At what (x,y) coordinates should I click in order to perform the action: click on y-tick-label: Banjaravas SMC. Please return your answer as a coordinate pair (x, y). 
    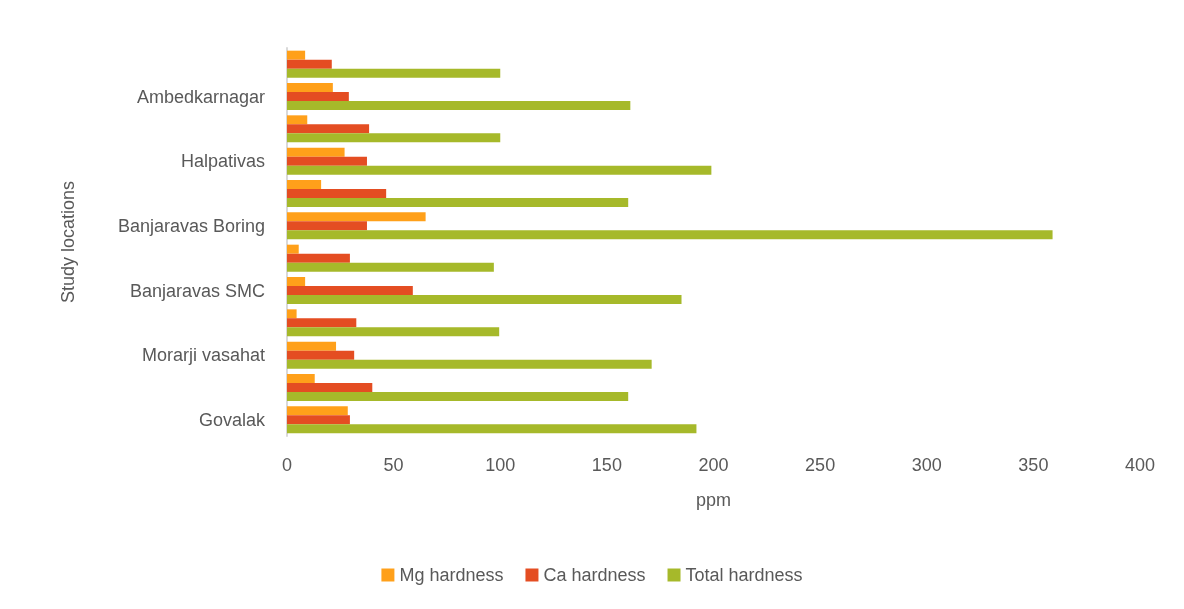
    Looking at the image, I should click on (197, 290).